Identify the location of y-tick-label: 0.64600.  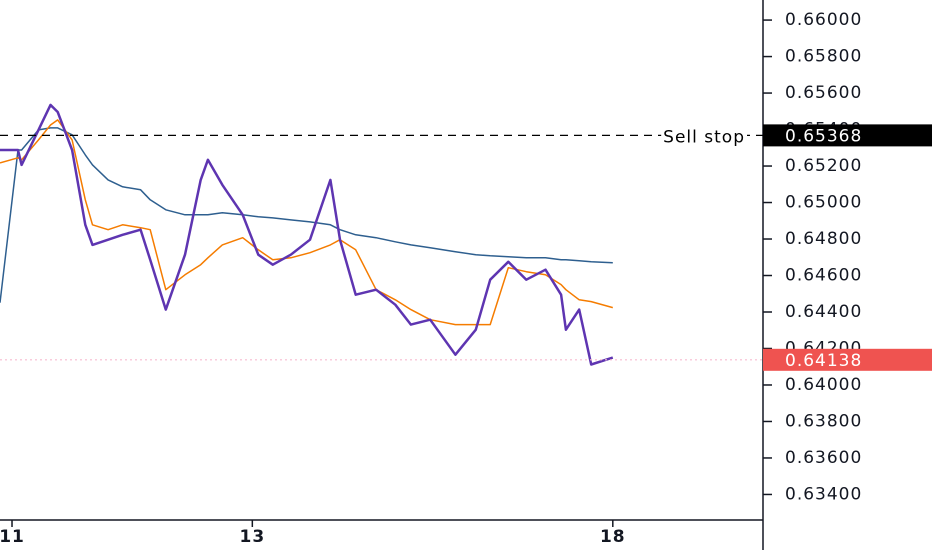
(823, 276).